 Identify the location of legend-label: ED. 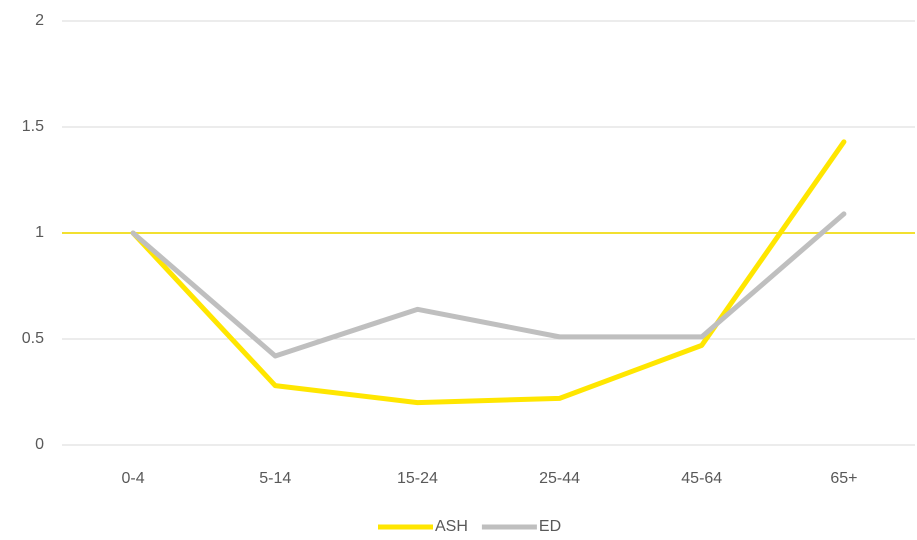
(550, 526).